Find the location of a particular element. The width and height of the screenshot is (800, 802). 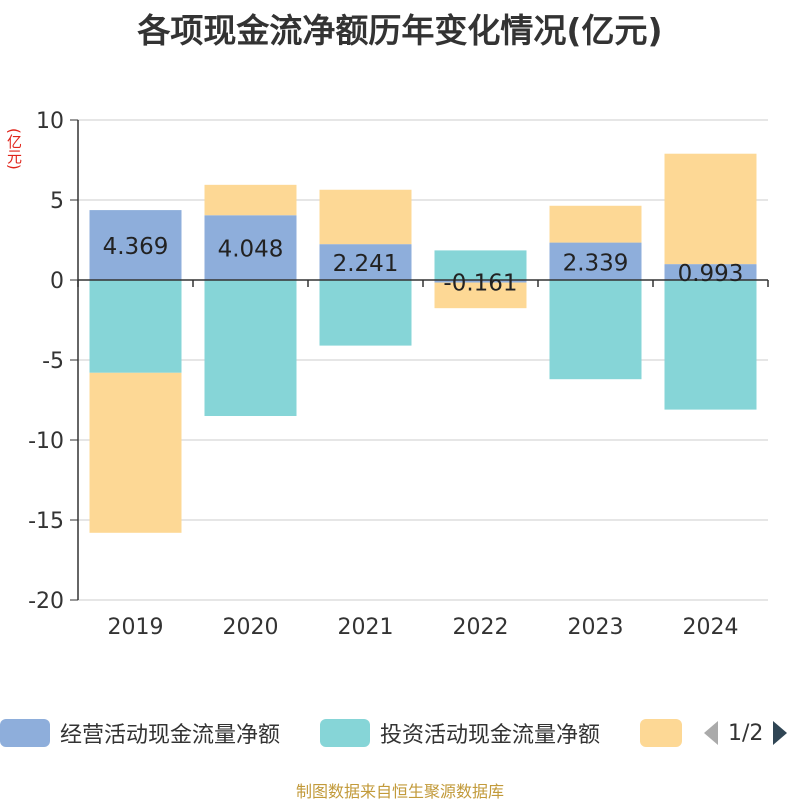

x-tick-label: 2020 is located at coordinates (251, 627).